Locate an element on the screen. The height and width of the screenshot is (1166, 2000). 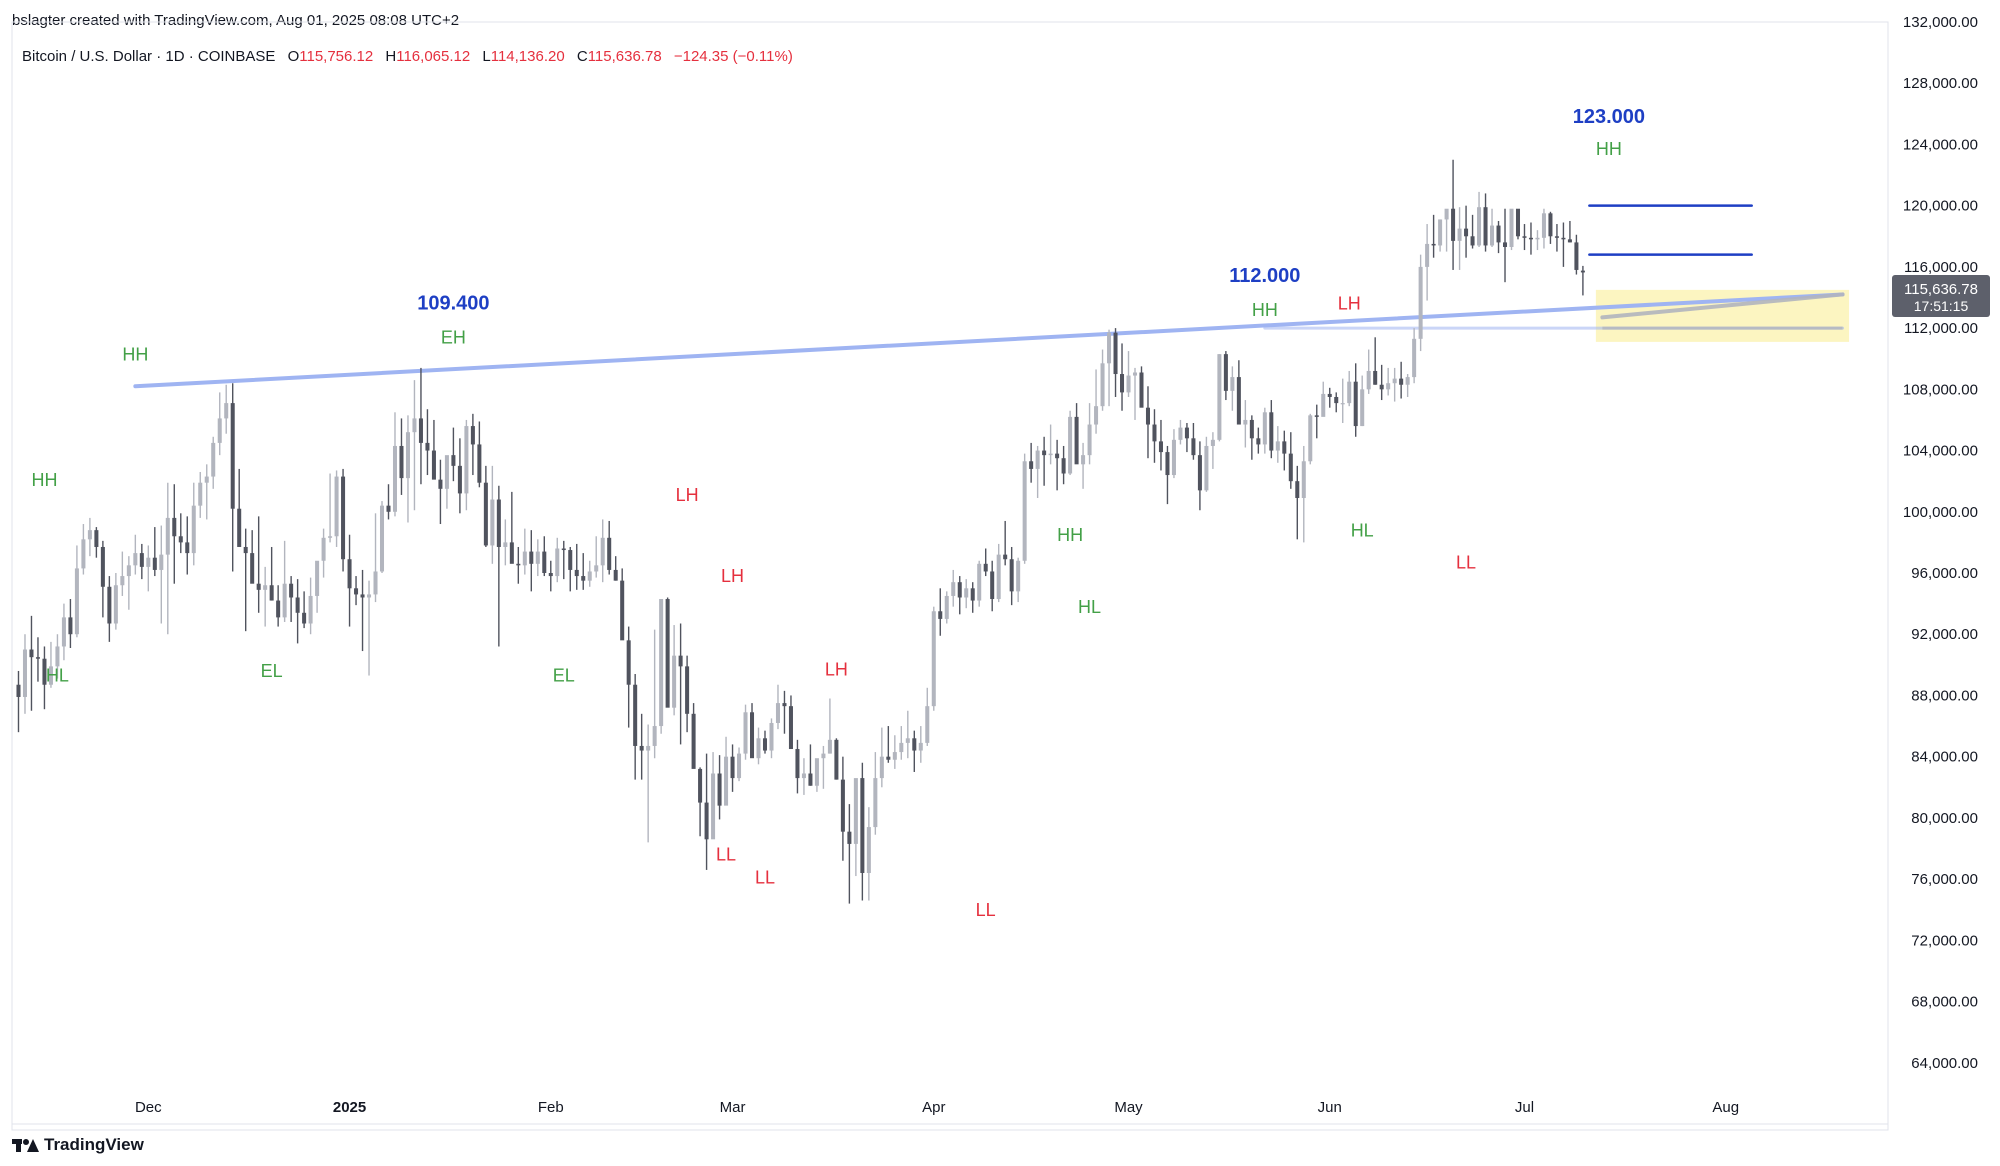
last-price-box is located at coordinates (1941, 296).